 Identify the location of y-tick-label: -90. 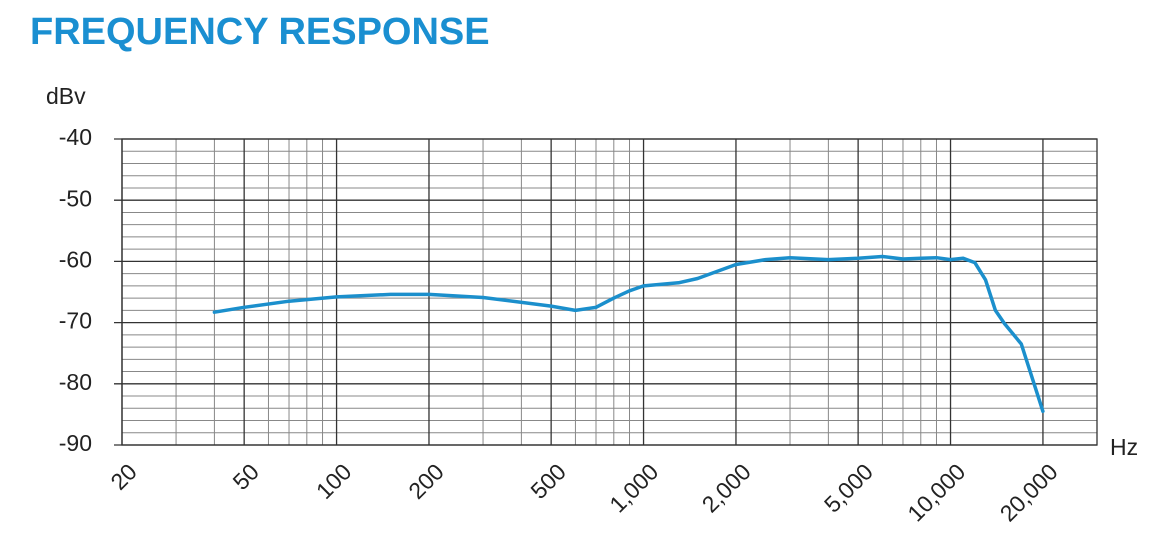
(75, 443).